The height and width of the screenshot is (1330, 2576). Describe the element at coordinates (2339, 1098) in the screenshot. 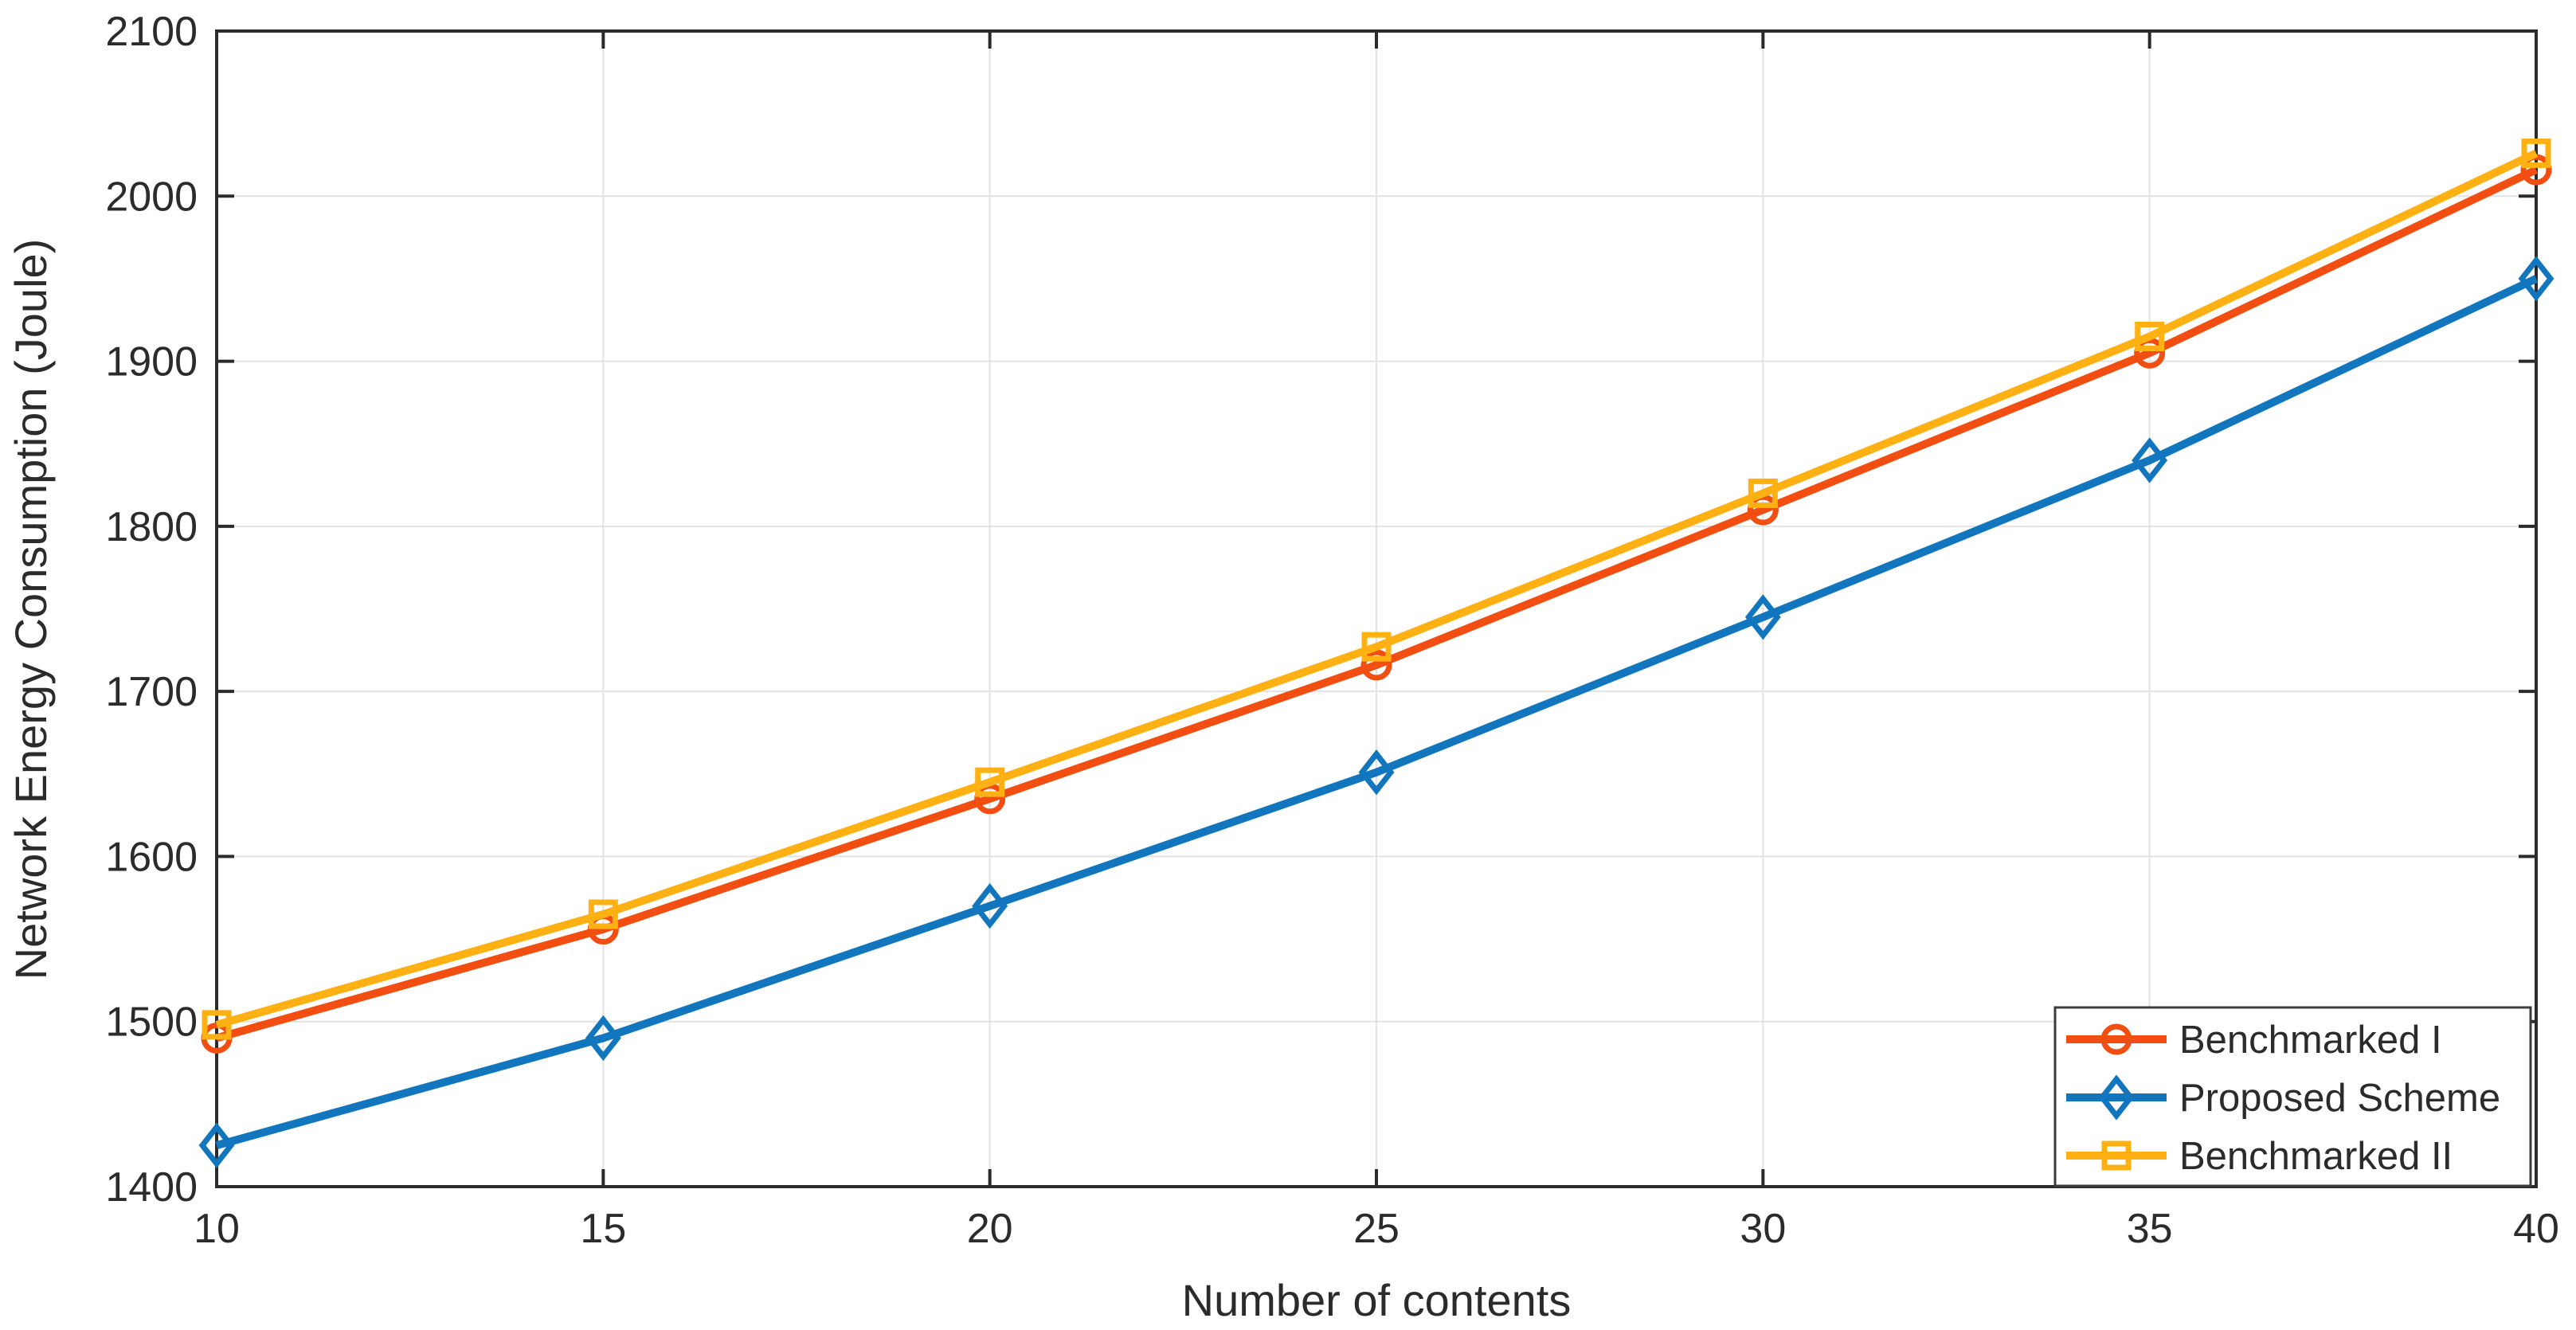

I see `legend-item-label: Proposed Scheme` at that location.